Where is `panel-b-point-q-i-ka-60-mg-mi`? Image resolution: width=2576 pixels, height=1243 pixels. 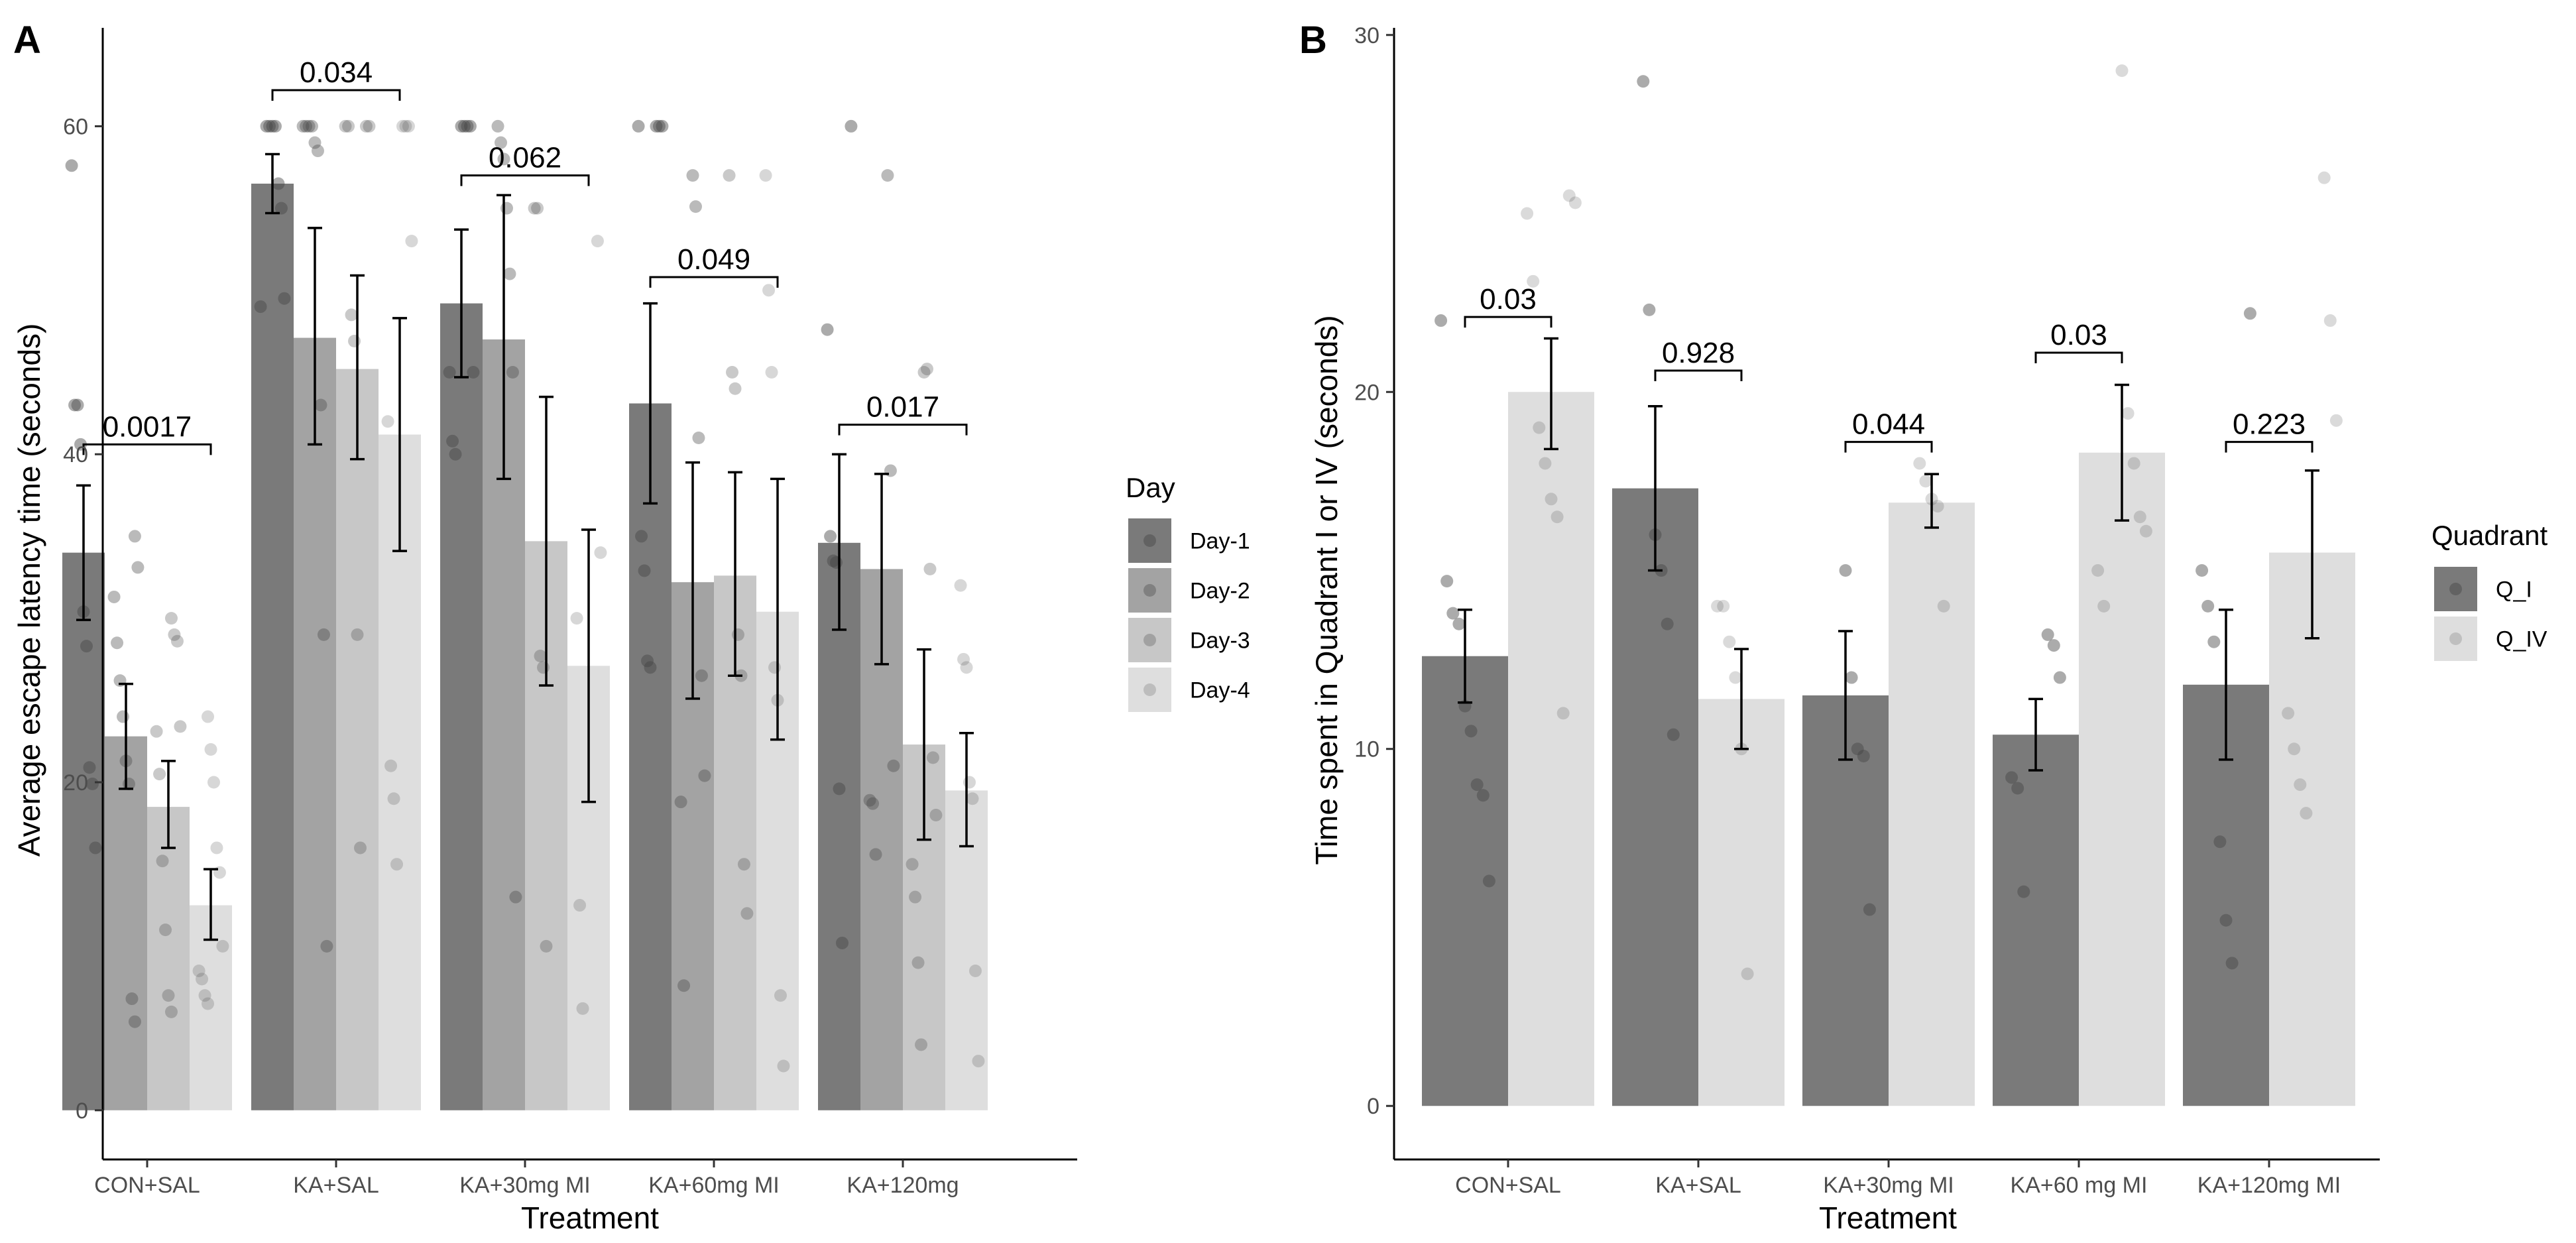
panel-b-point-q-i-ka-60-mg-mi is located at coordinates (2012, 778).